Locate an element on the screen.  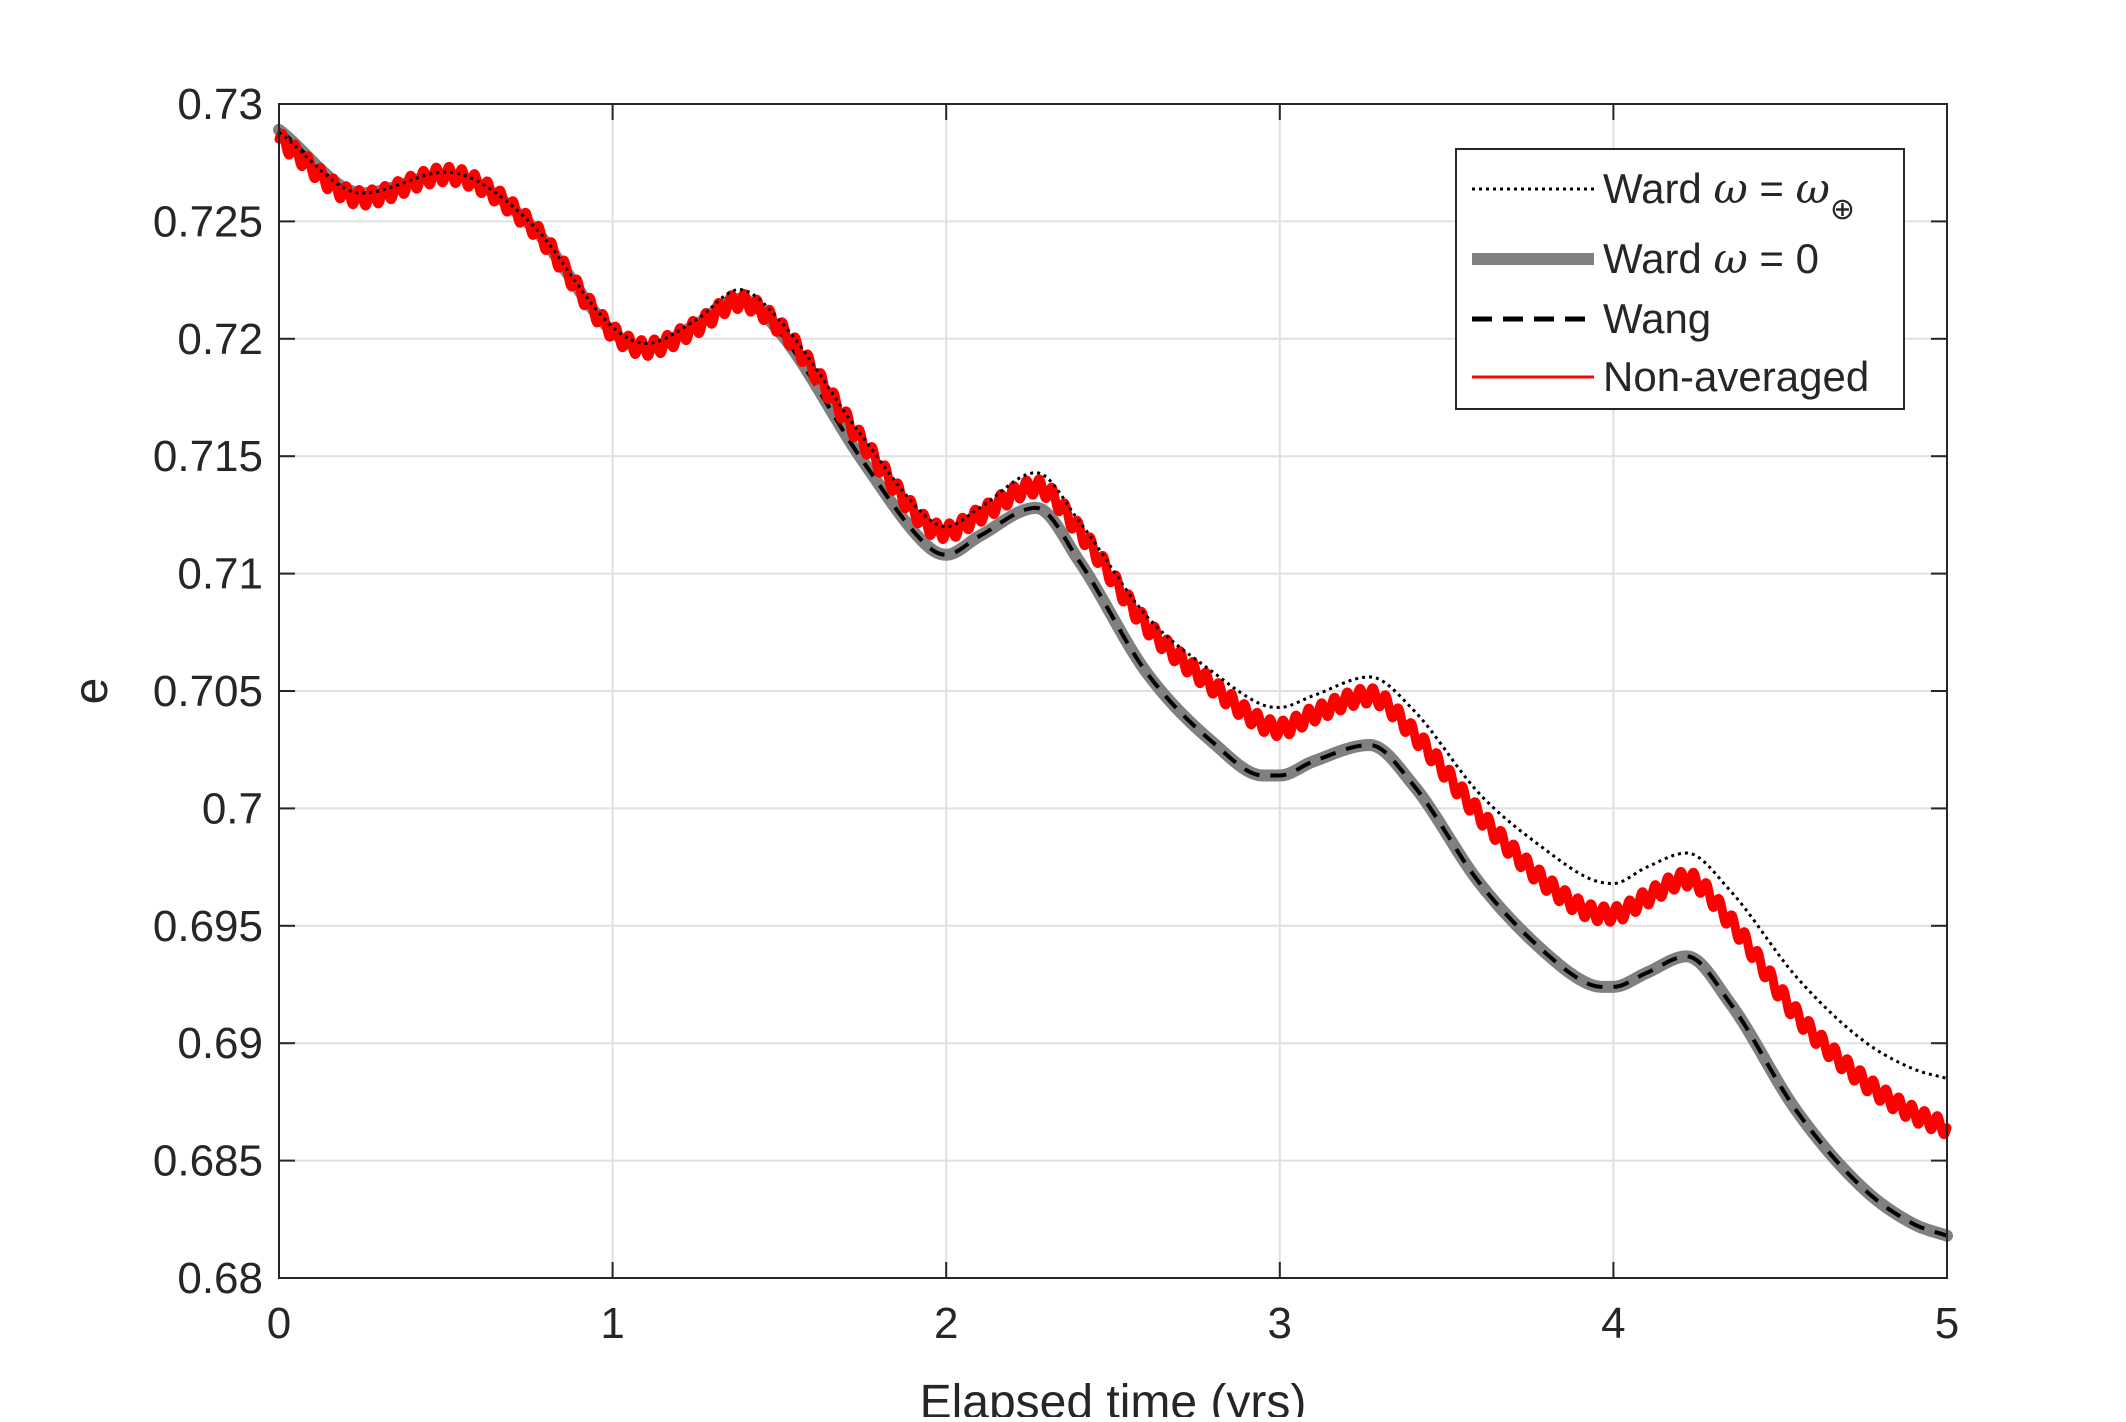
y-tick-label: 0.7 is located at coordinates (232, 808).